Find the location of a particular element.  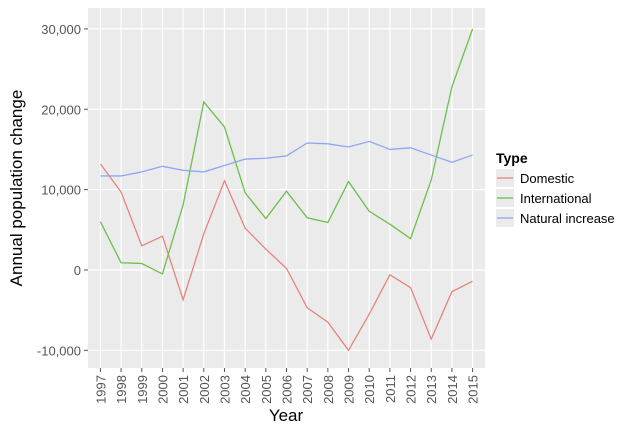

legend-label: Domestic is located at coordinates (547, 178).